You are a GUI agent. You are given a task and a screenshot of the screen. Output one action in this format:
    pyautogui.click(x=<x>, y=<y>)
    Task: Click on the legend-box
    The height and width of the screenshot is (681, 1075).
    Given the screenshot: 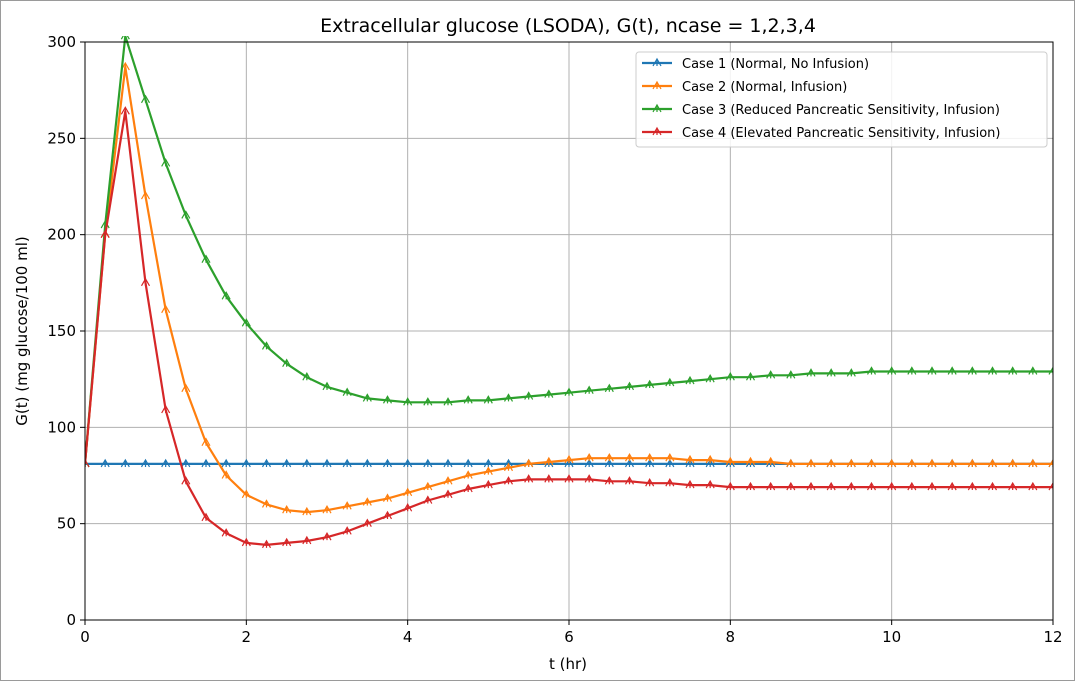 What is the action you would take?
    pyautogui.click(x=841, y=99)
    